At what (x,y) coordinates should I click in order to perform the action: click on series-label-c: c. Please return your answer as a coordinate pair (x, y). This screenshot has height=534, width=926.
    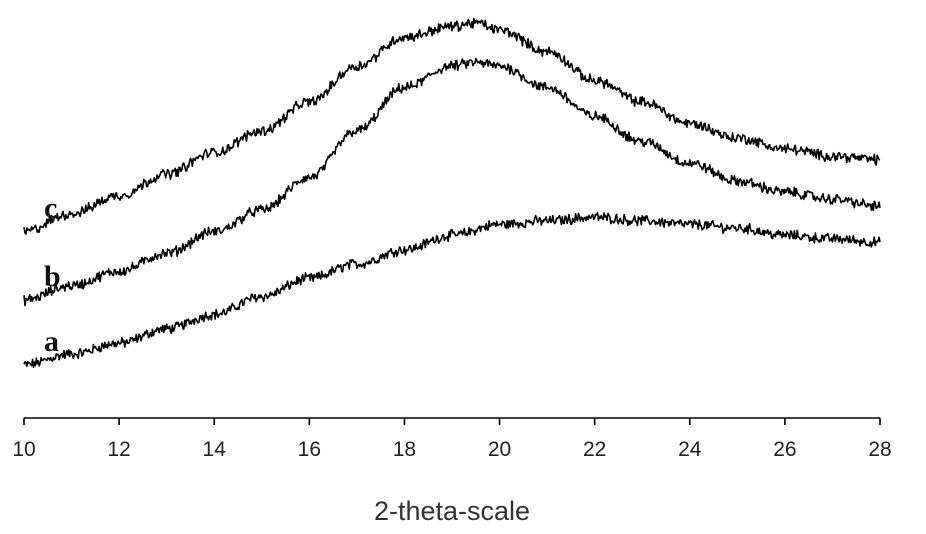
    Looking at the image, I should click on (50, 208).